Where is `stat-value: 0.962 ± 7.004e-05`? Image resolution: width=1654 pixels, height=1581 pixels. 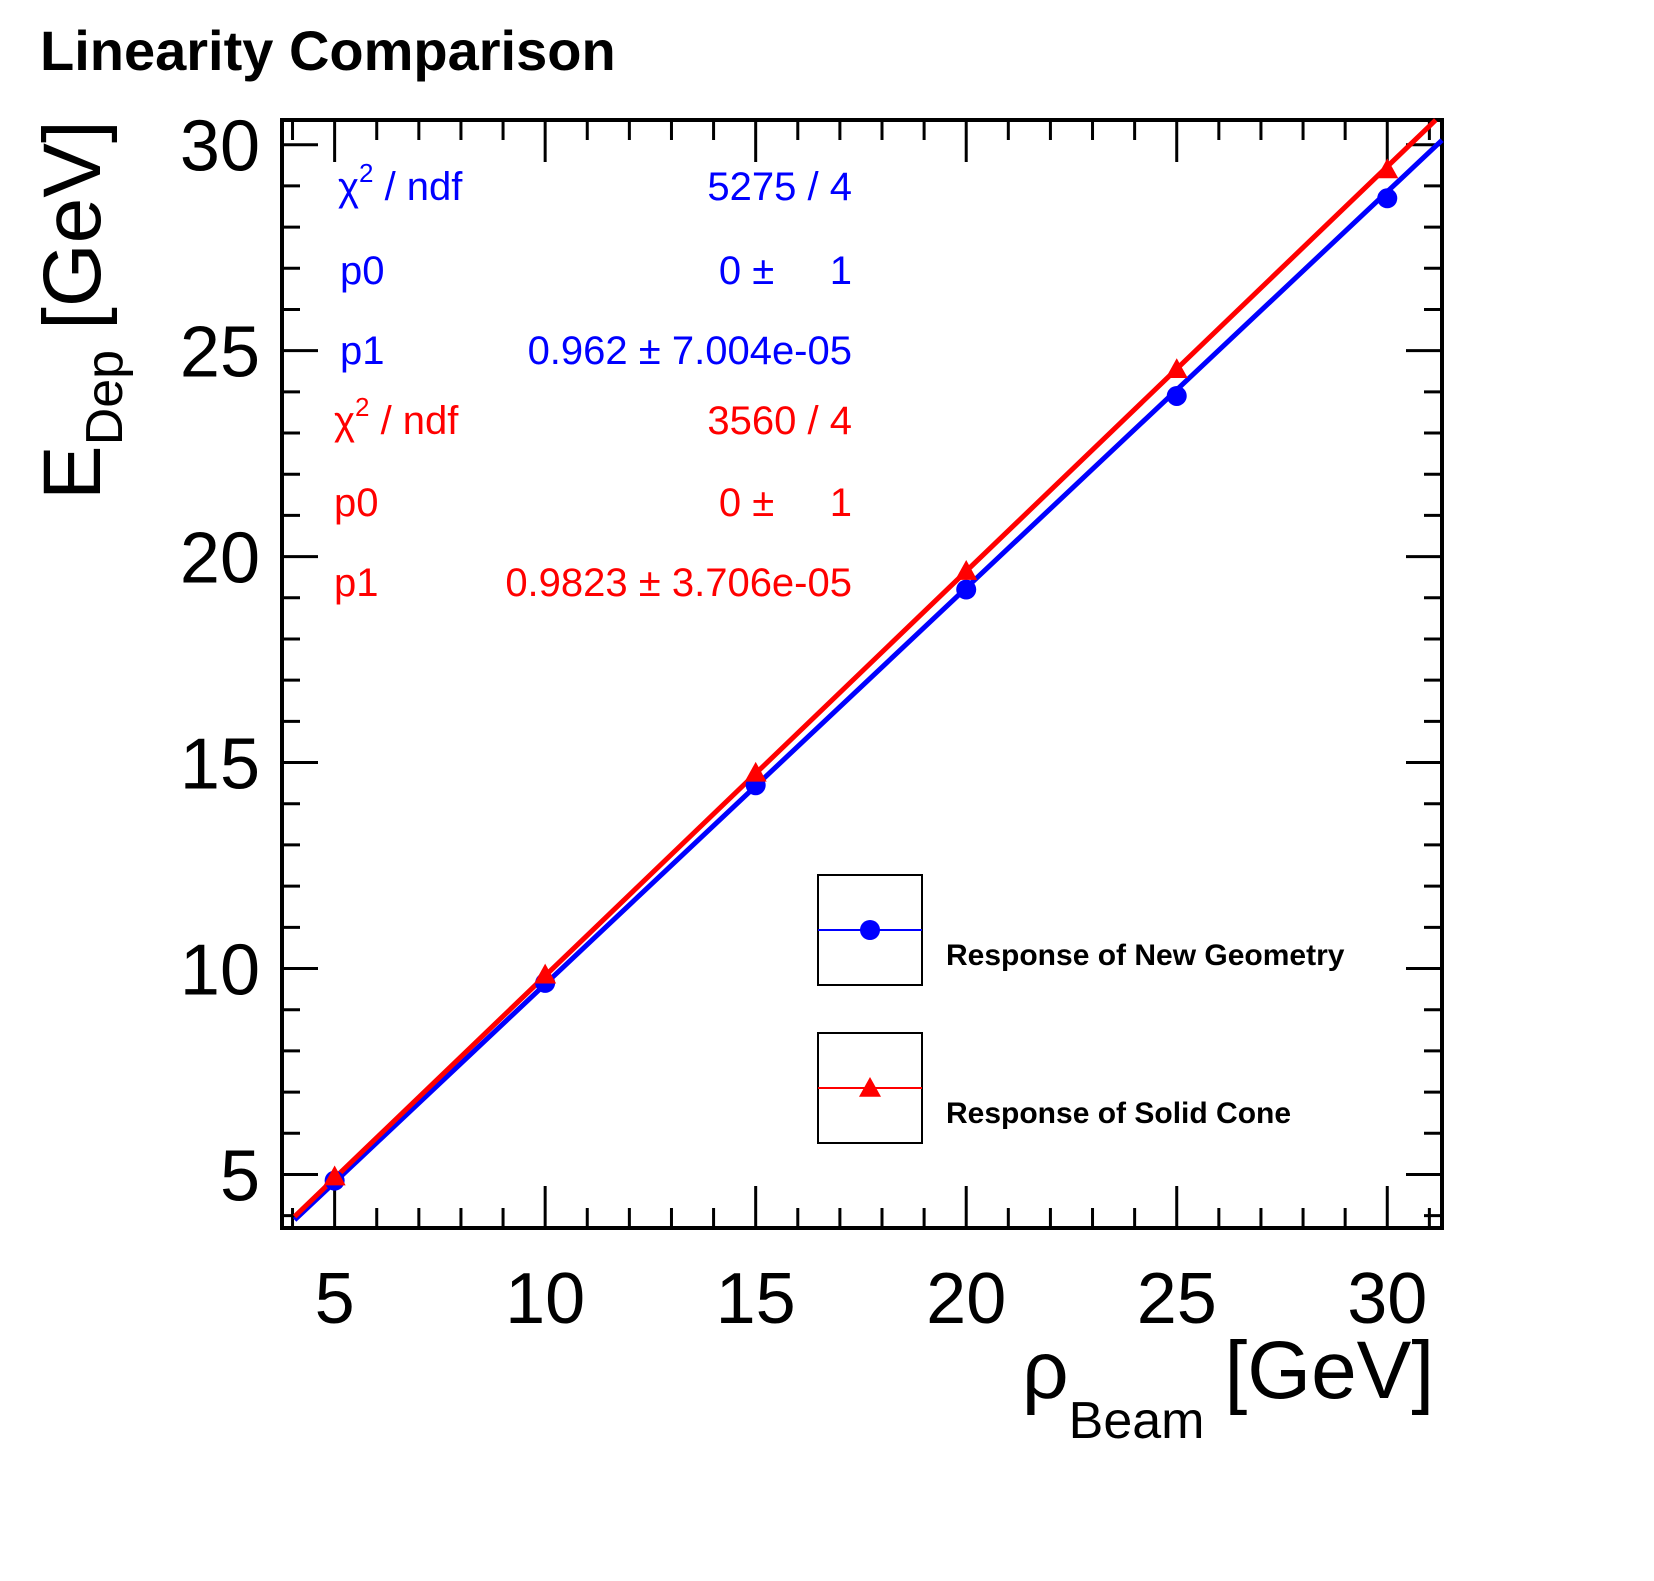 stat-value: 0.962 ± 7.004e-05 is located at coordinates (690, 351).